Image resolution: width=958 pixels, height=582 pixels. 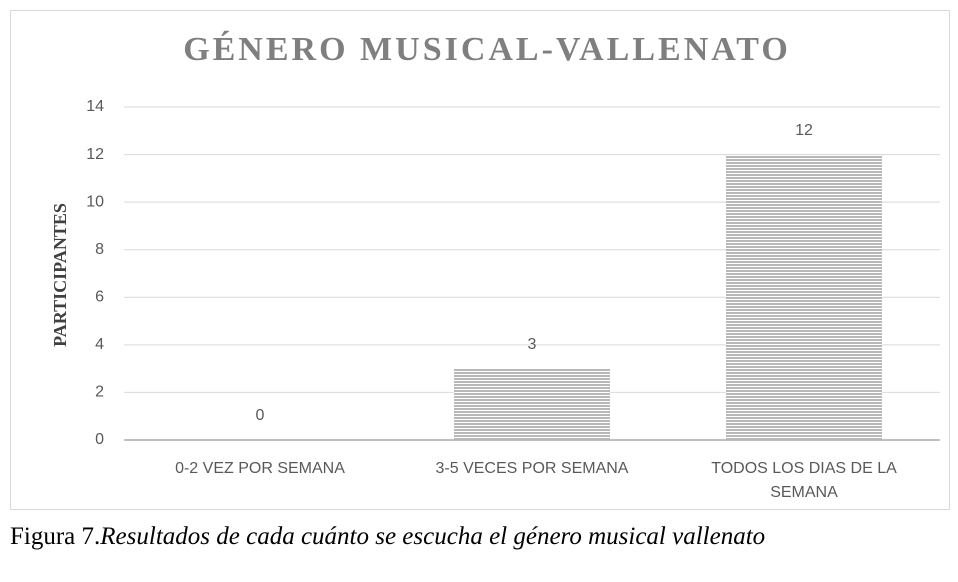 What do you see at coordinates (95, 154) in the screenshot?
I see `y-tick-label: 12` at bounding box center [95, 154].